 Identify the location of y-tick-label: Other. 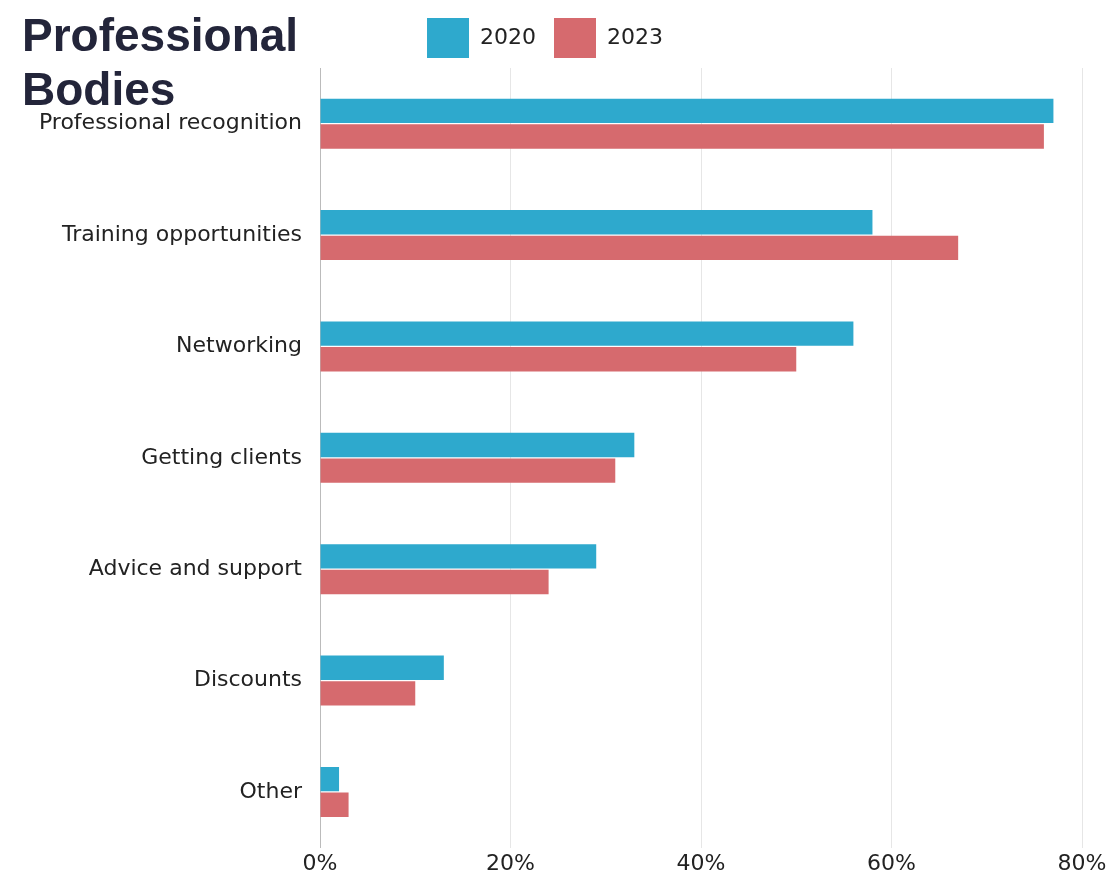
(271, 790).